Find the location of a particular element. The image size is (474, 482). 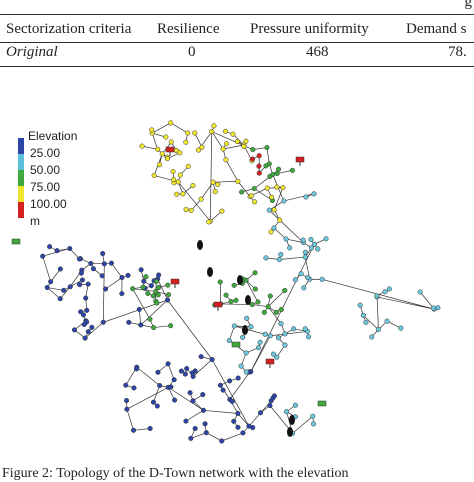

pump is located at coordinates (290, 432).